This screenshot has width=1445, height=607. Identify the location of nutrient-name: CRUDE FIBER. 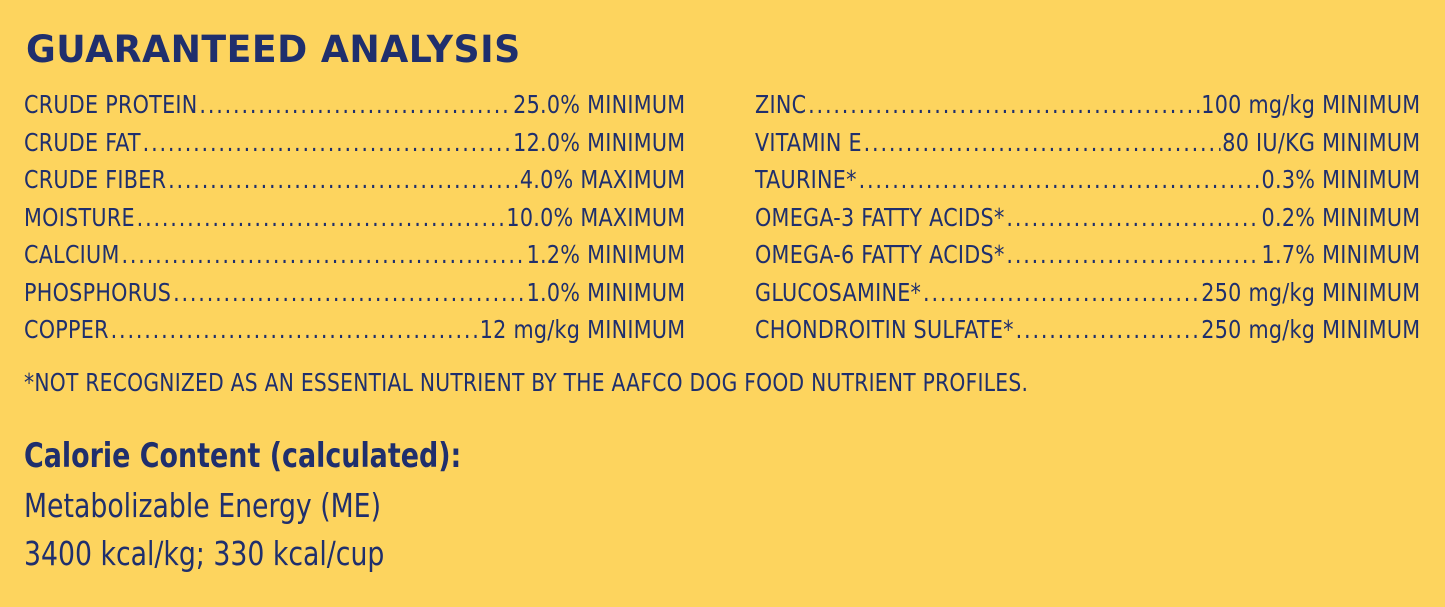
(95, 179).